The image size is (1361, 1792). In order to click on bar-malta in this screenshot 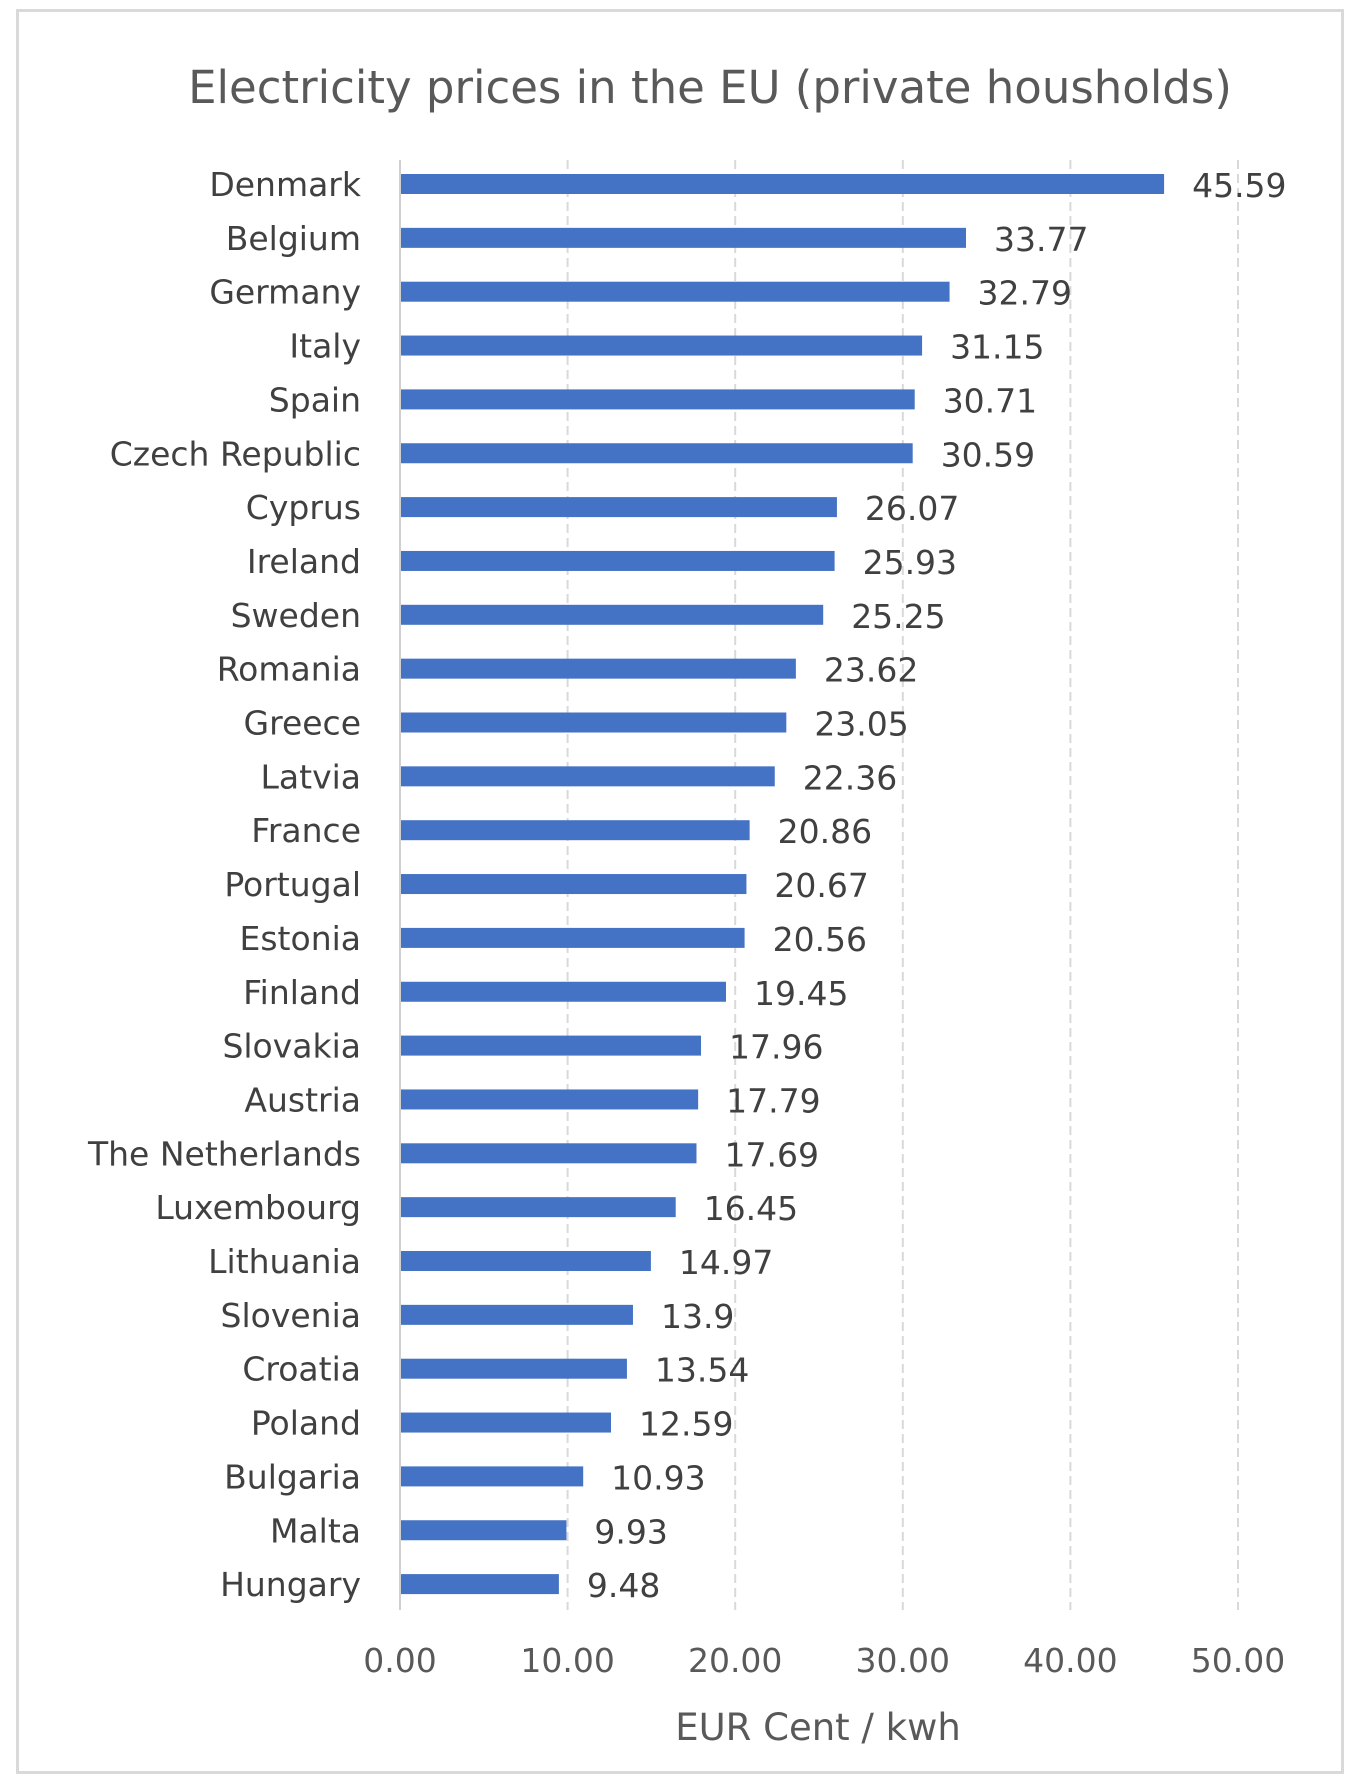, I will do `click(484, 1530)`.